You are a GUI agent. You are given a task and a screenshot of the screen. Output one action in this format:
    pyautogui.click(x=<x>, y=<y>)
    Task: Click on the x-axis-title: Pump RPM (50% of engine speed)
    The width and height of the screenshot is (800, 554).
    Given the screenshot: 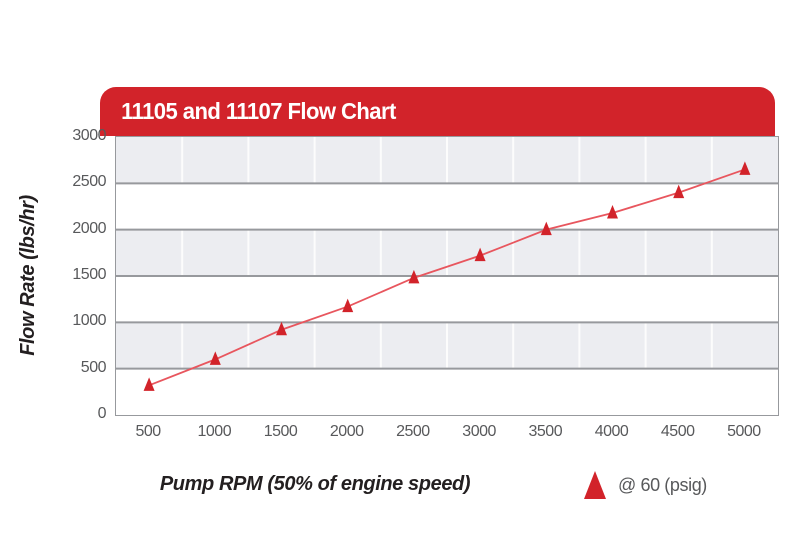 What is the action you would take?
    pyautogui.click(x=315, y=484)
    